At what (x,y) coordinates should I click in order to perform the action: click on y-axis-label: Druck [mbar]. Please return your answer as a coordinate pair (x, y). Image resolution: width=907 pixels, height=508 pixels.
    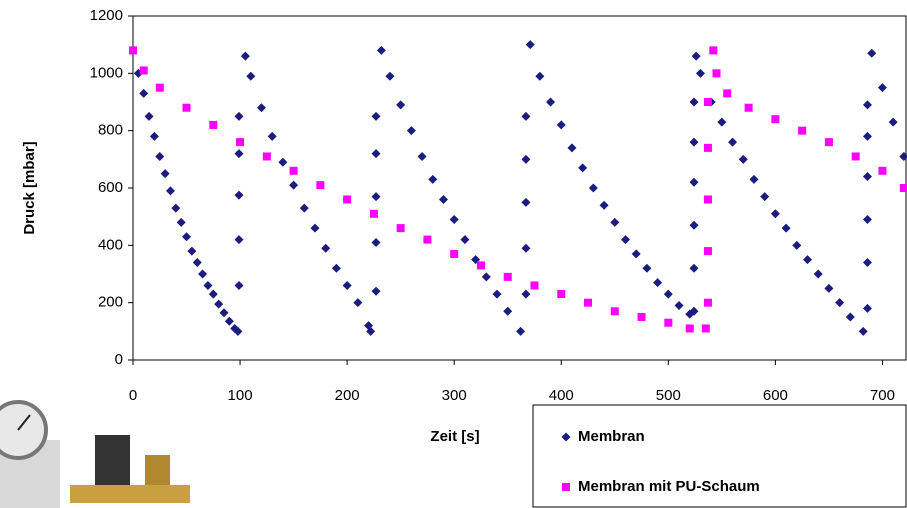
    Looking at the image, I should click on (29, 187).